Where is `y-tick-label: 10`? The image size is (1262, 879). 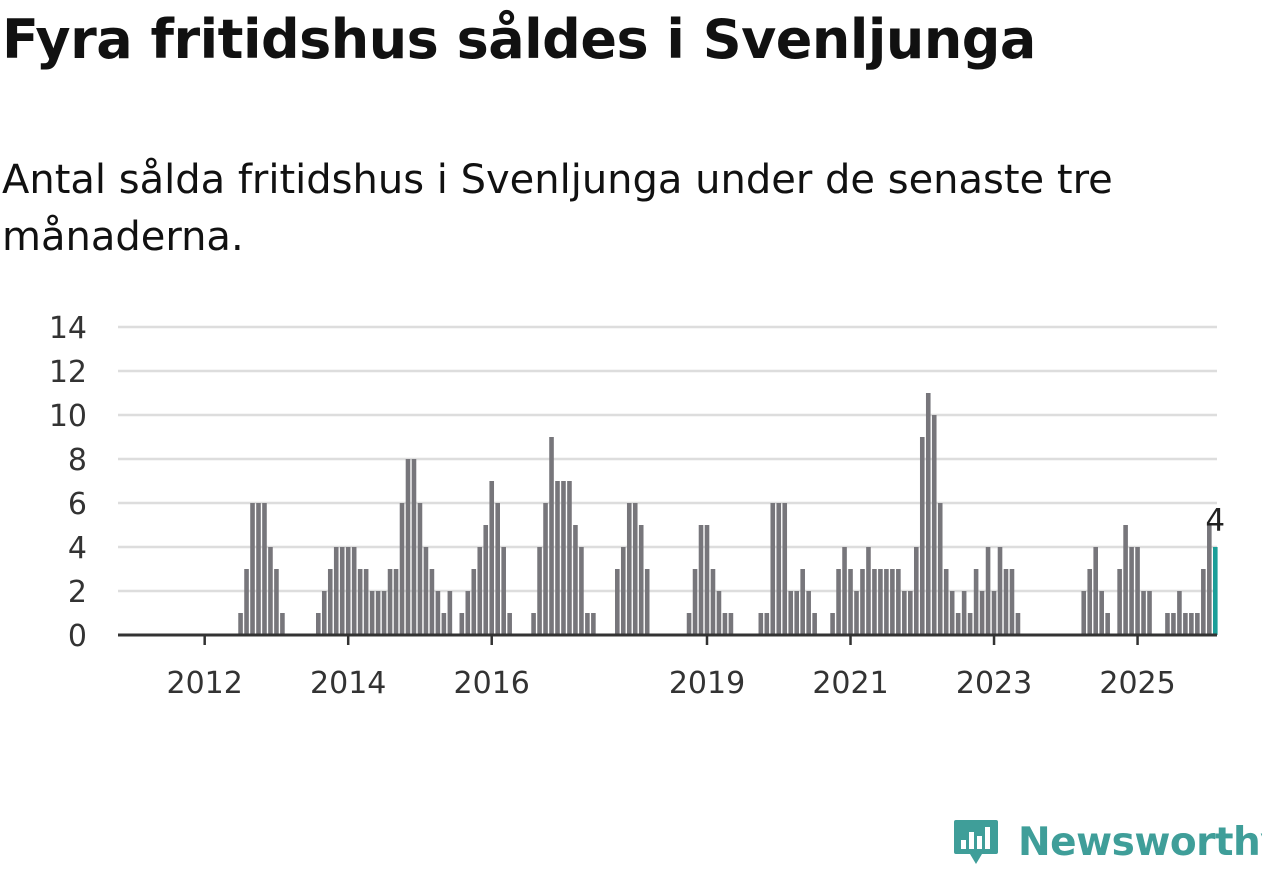 y-tick-label: 10 is located at coordinates (68, 416).